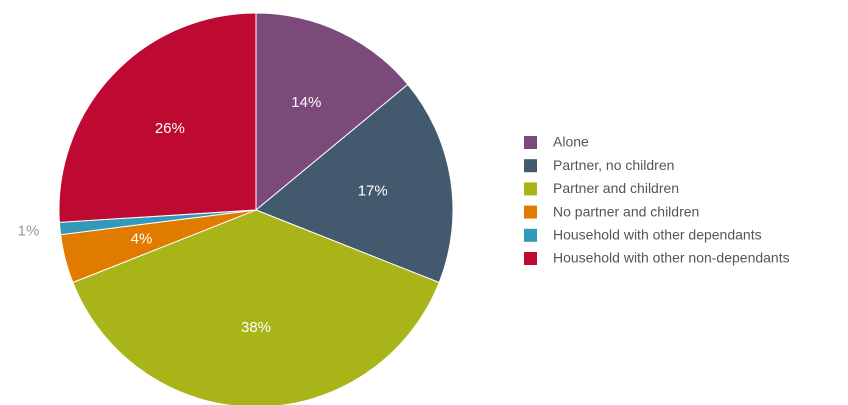  What do you see at coordinates (626, 211) in the screenshot?
I see `legend-label: No partner and children` at bounding box center [626, 211].